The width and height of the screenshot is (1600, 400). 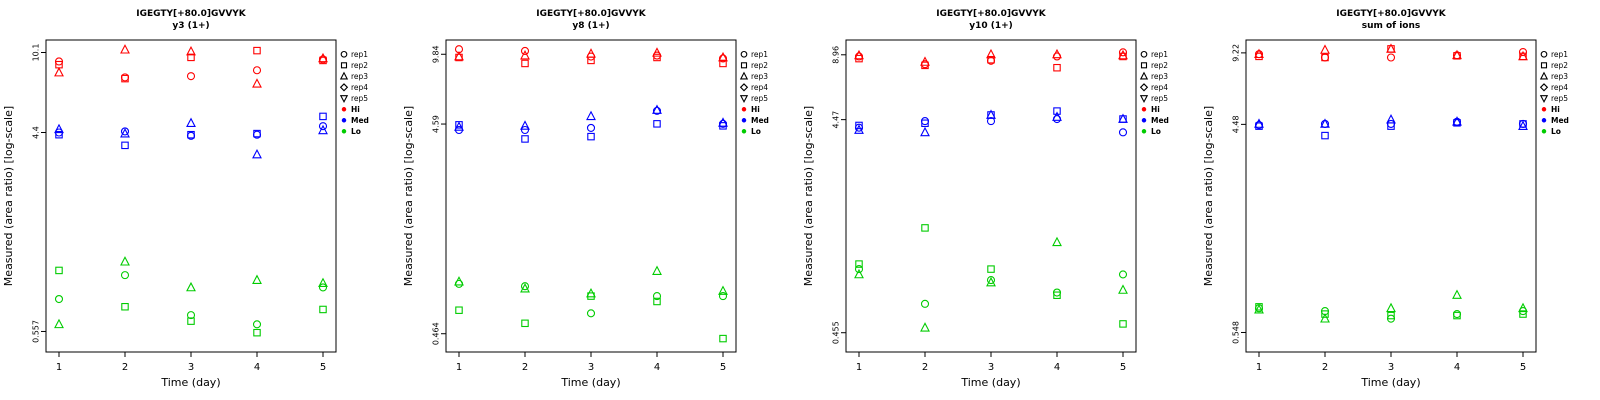 What do you see at coordinates (359, 76) in the screenshot?
I see `legend-label-rep3: rep3` at bounding box center [359, 76].